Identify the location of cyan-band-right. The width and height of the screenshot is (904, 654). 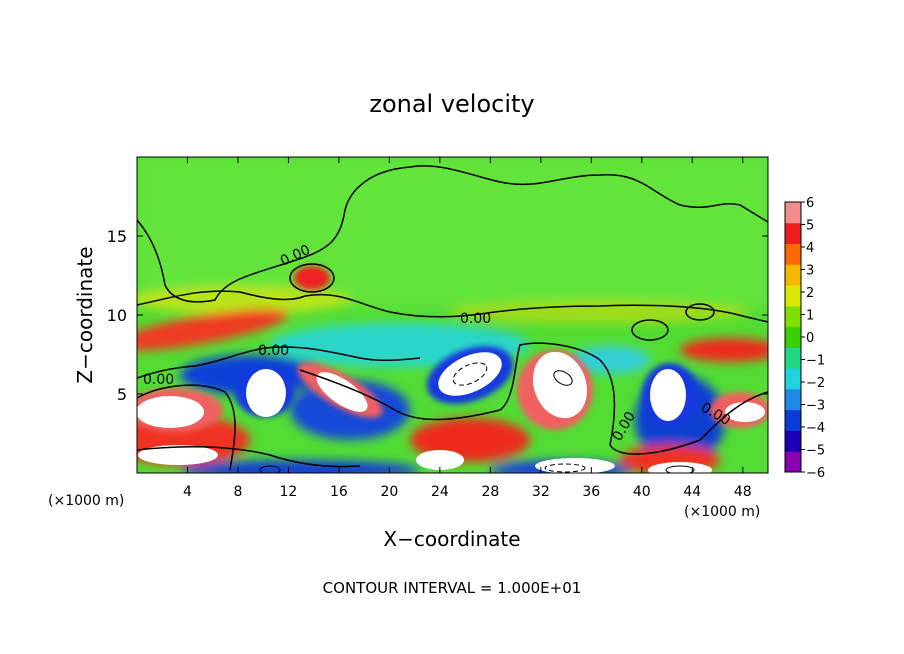
(610, 360).